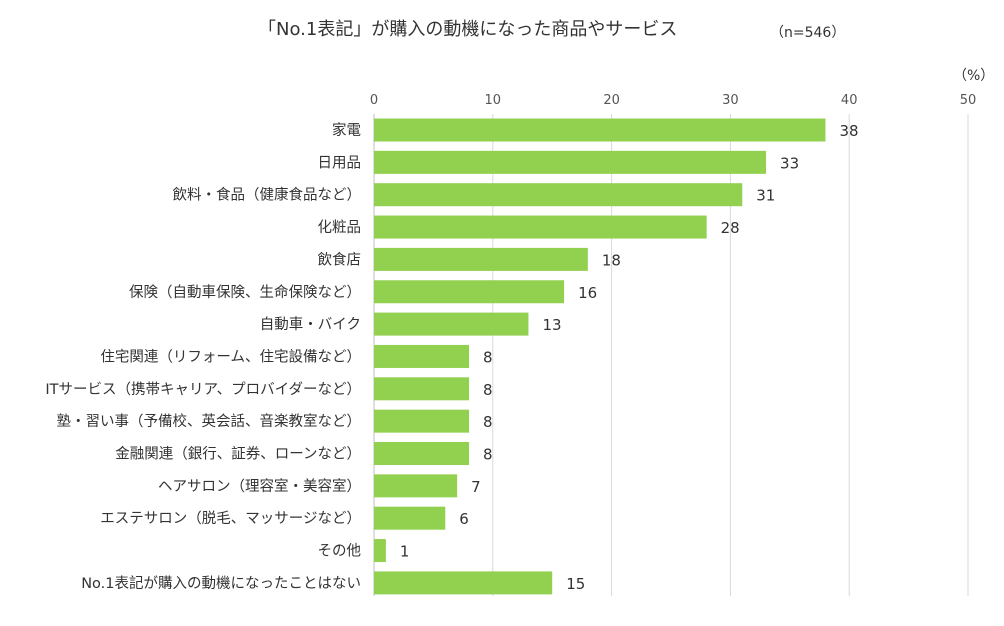  What do you see at coordinates (203, 389) in the screenshot?
I see `category-label: ITサービス（携帯キャリア、プロバイダーなど）` at bounding box center [203, 389].